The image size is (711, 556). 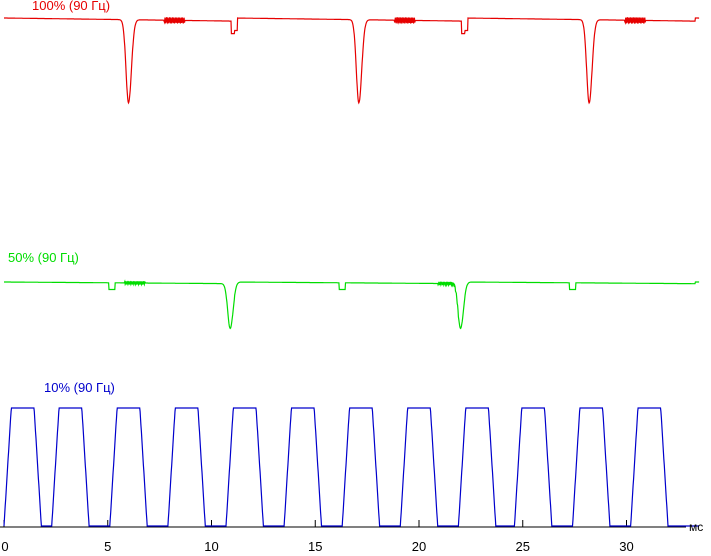 What do you see at coordinates (522, 546) in the screenshot?
I see `x-tick-label: 25` at bounding box center [522, 546].